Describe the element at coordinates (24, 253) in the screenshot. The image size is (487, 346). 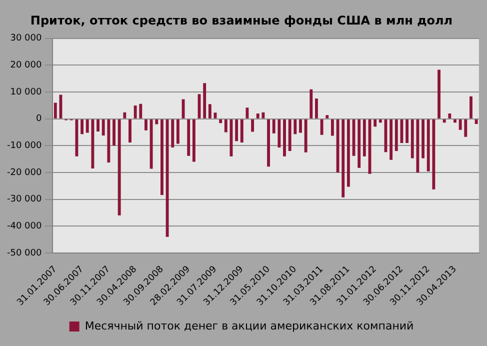
I see `y-tick-label: -50 000` at that location.